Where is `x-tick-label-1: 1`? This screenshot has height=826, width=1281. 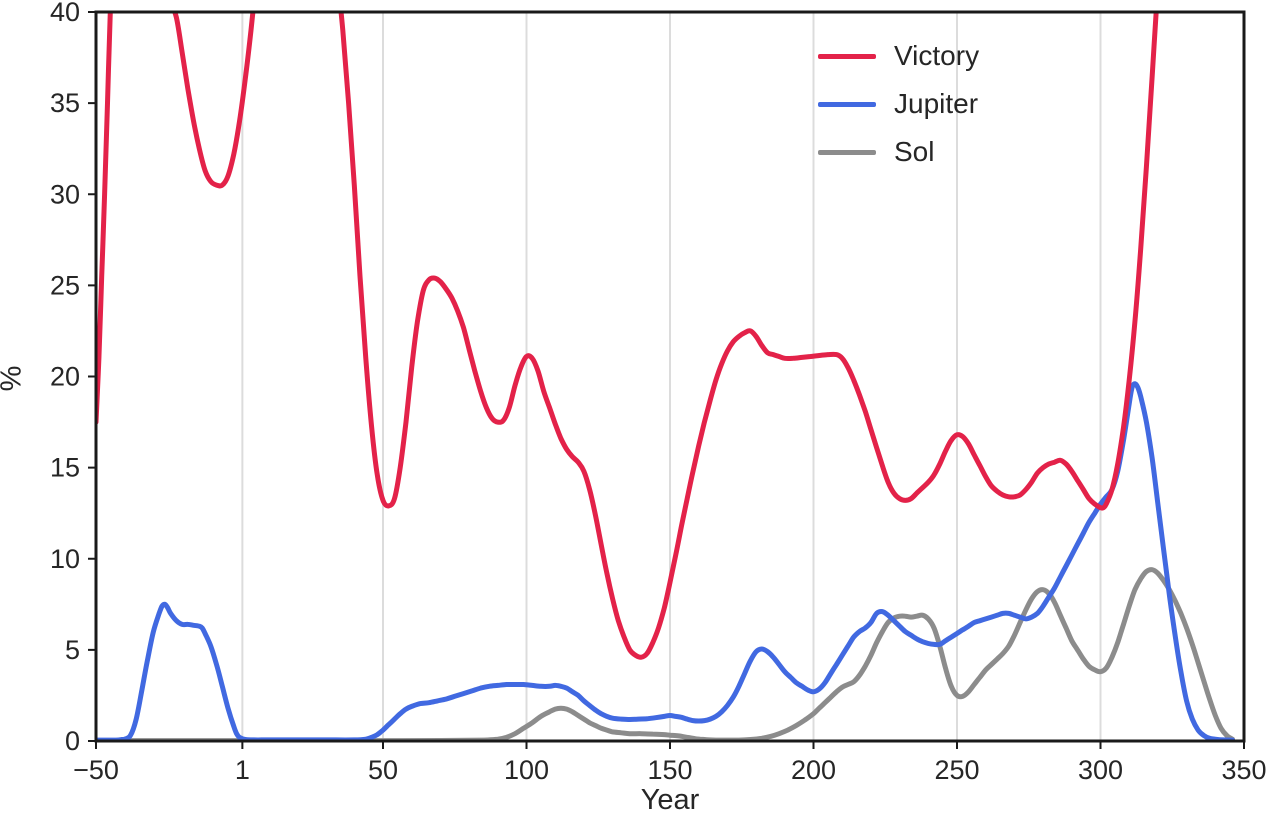 x-tick-label-1: 1 is located at coordinates (242, 770).